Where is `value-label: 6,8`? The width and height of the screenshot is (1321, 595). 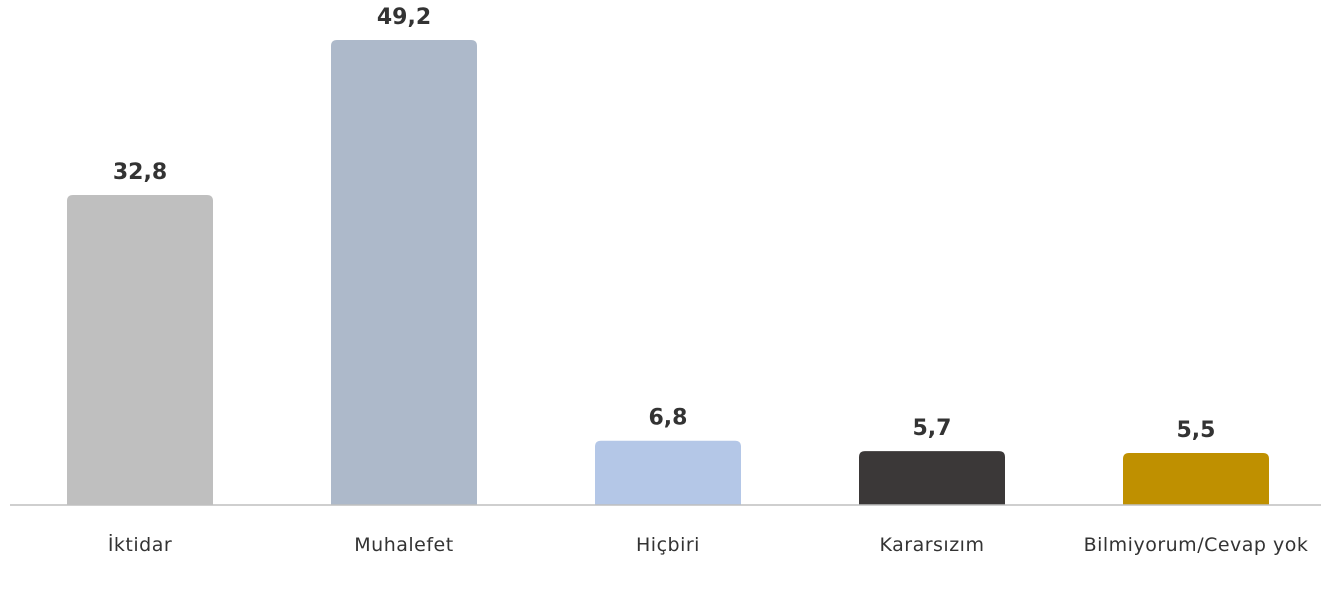 value-label: 6,8 is located at coordinates (668, 418).